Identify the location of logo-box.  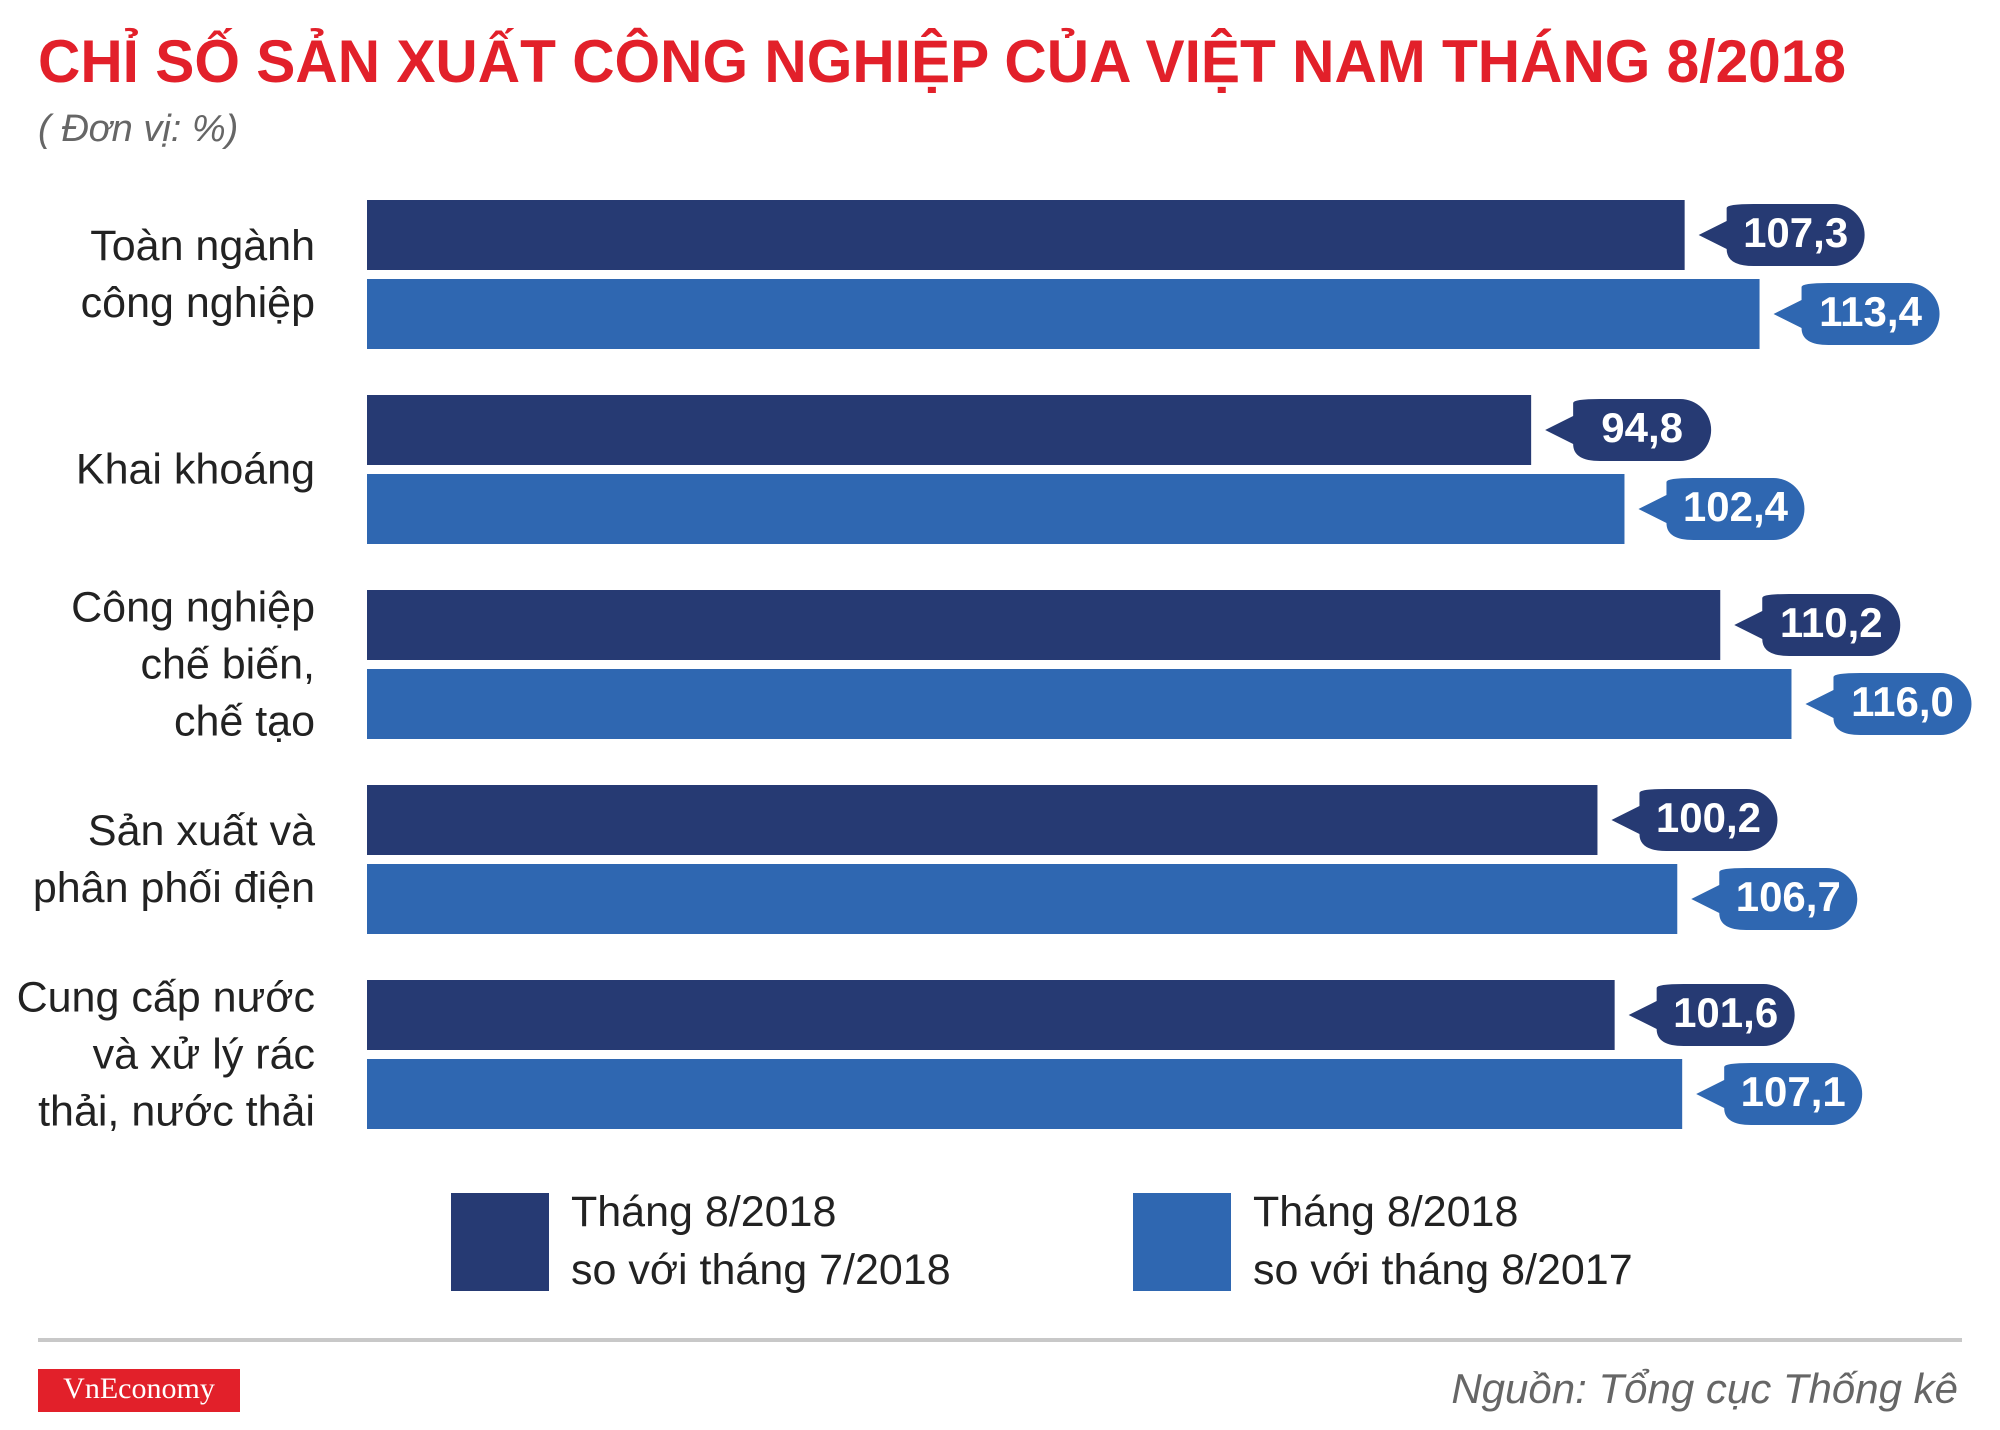
(139, 1390).